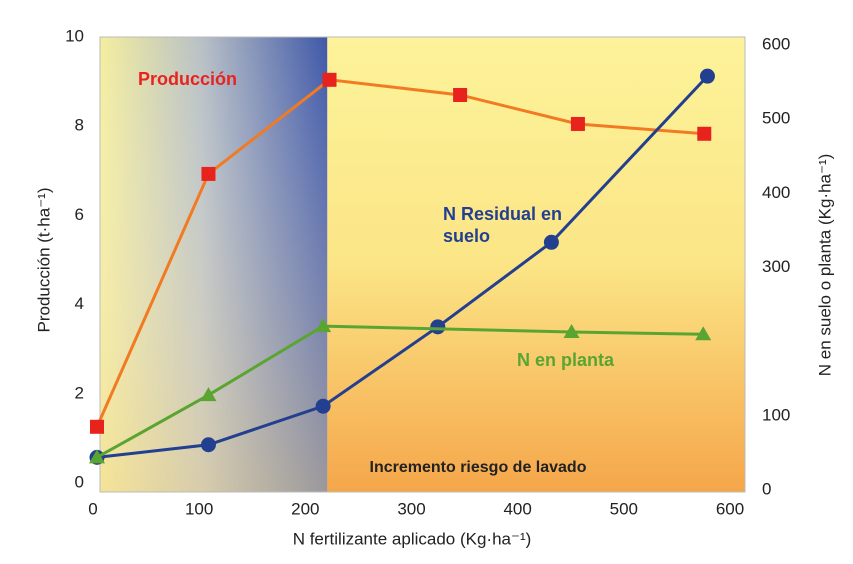 This screenshot has height=564, width=853. I want to click on x-tick-label: 0, so click(92, 508).